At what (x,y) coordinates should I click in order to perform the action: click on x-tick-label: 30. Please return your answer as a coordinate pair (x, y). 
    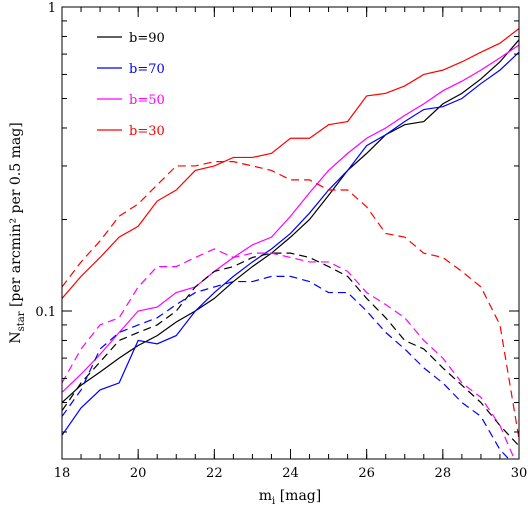
    Looking at the image, I should click on (519, 473).